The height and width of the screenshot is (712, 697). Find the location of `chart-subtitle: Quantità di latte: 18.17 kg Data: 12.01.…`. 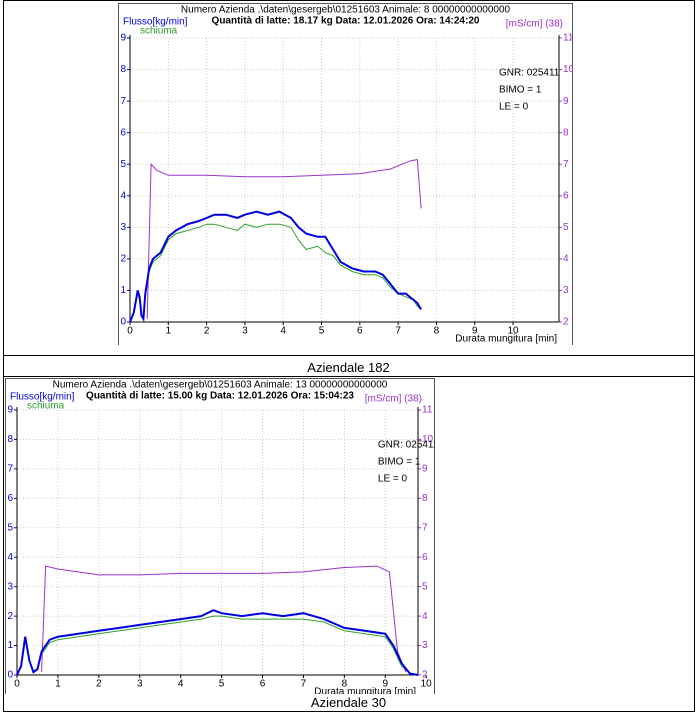

chart-subtitle: Quantità di latte: 18.17 kg Data: 12.01.… is located at coordinates (346, 21).